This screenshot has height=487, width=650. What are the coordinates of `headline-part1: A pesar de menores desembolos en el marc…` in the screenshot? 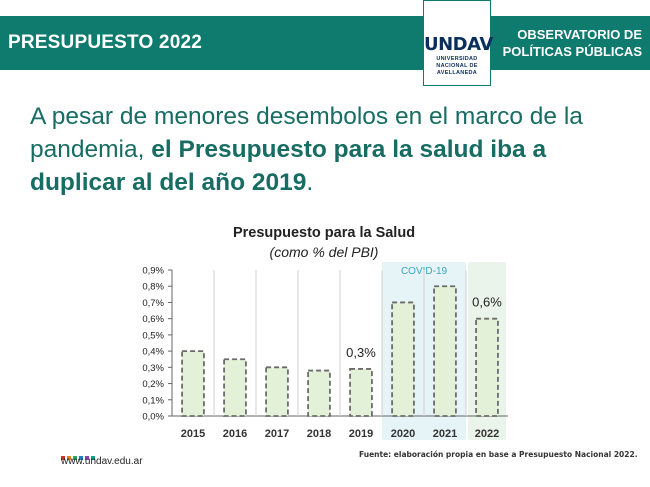 It's located at (306, 133).